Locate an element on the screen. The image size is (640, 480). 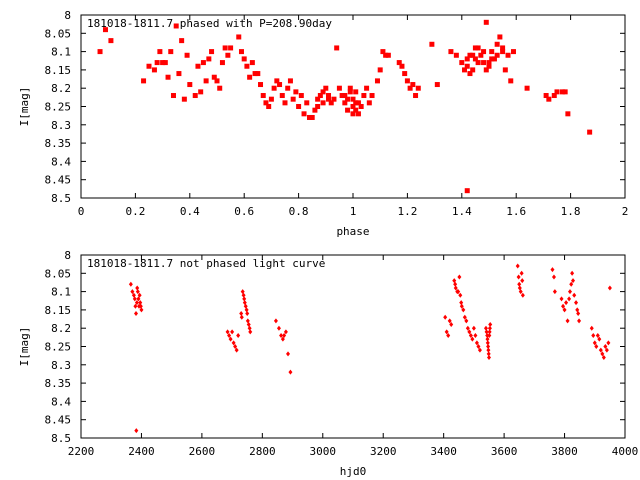
chart-title: 181018-1811.7 not phased light curve is located at coordinates (206, 263).